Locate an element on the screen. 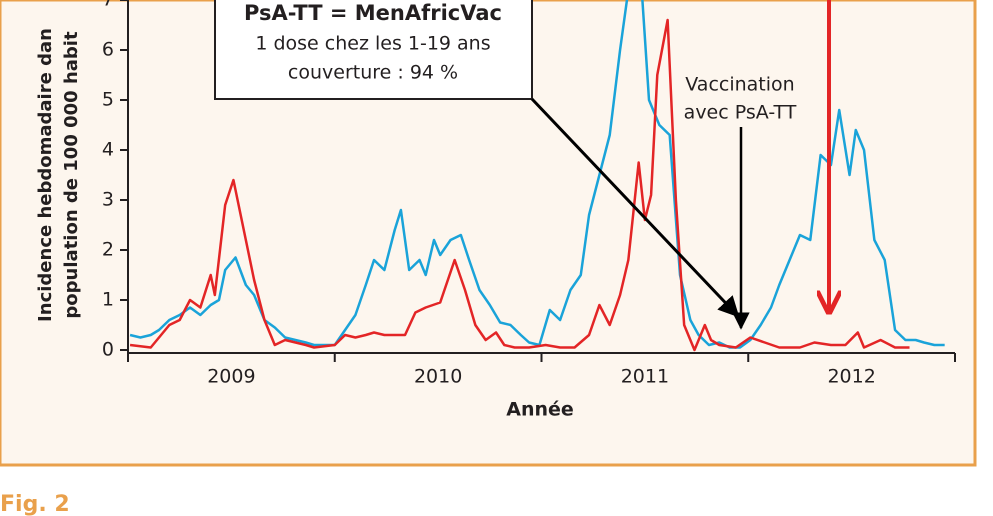 This screenshot has width=993, height=516. x-tick-label: 2012 is located at coordinates (851, 377).